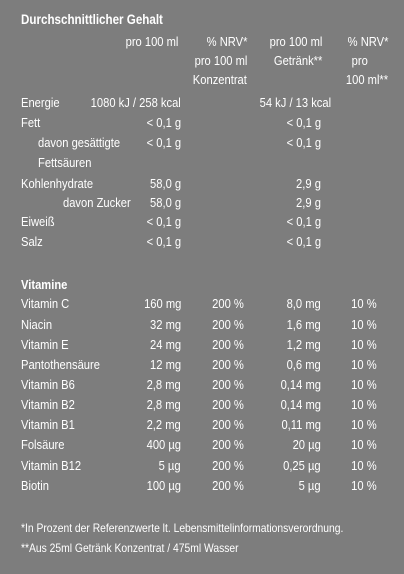  I want to click on vitamin-row: Vitamin E 24 mg 200 % 1,2 mg 10 %, so click(202, 347).